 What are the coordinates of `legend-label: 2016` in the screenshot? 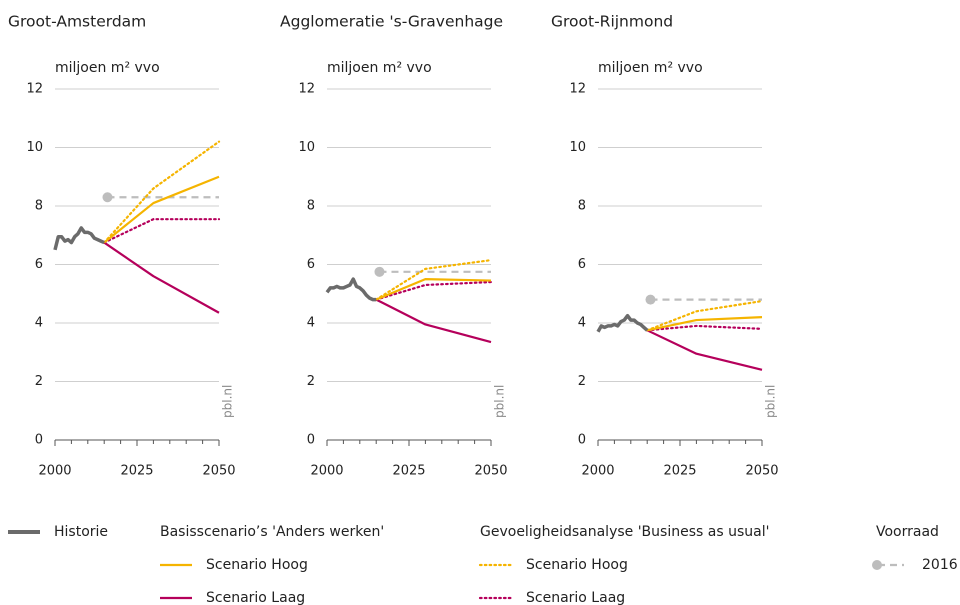 It's located at (940, 565).